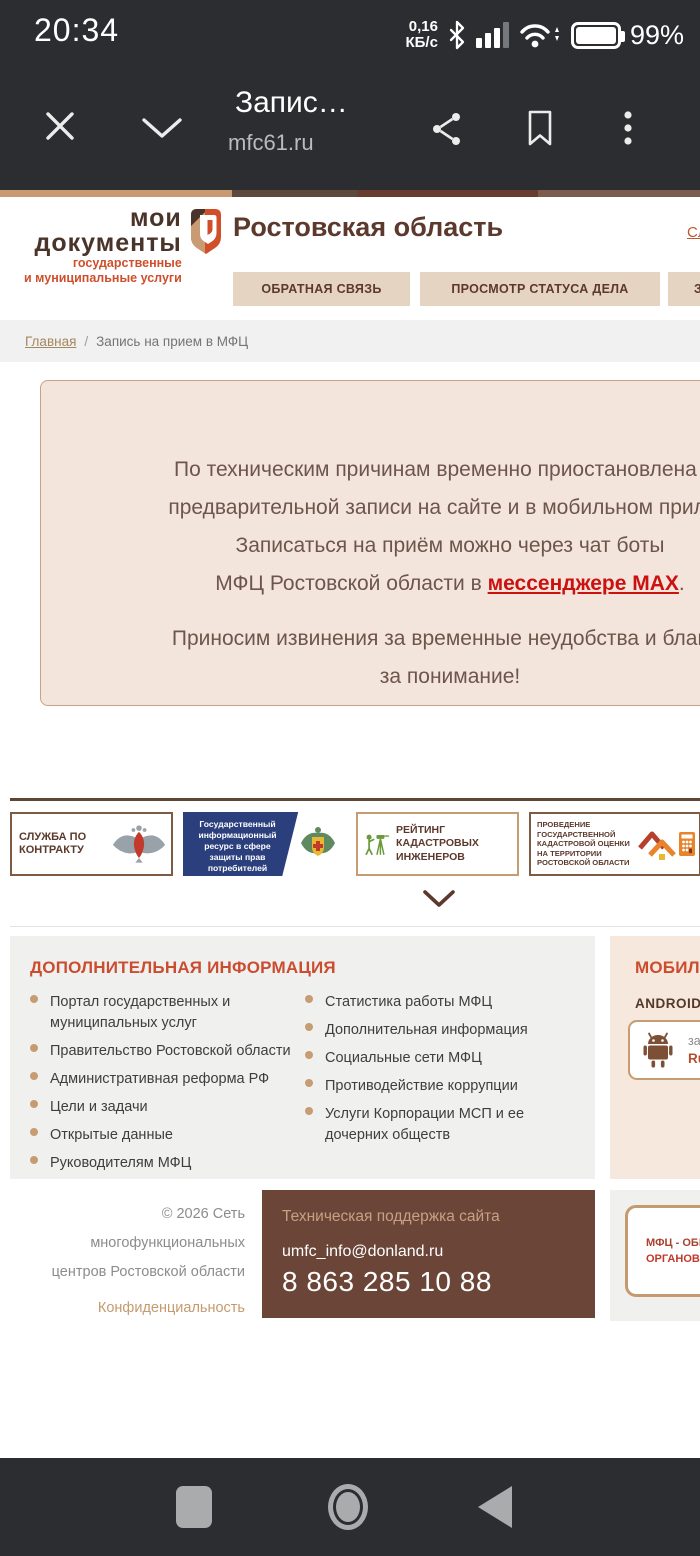  Describe the element at coordinates (540, 128) in the screenshot. I see `bookmark-icon` at that location.